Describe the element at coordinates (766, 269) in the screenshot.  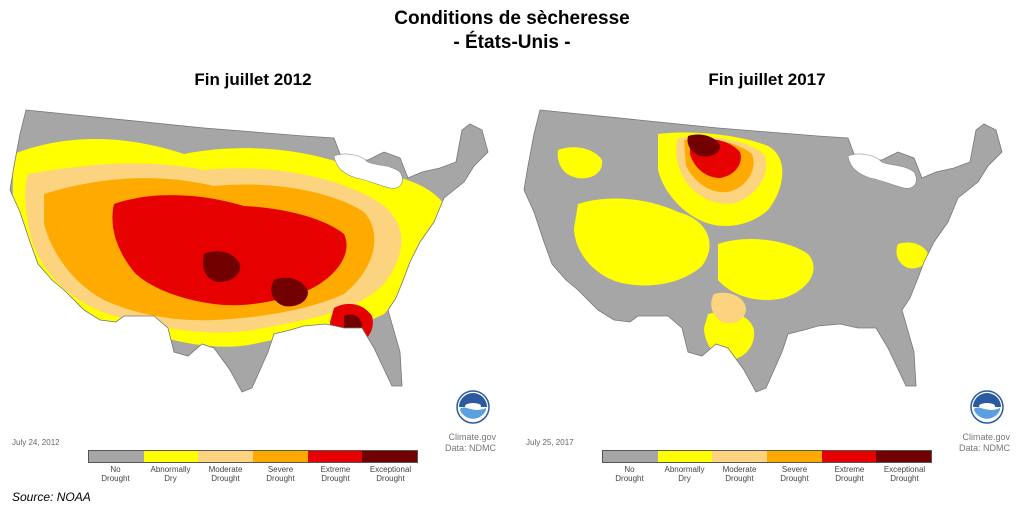
I see `drought-abnormally-dry-2017-central` at that location.